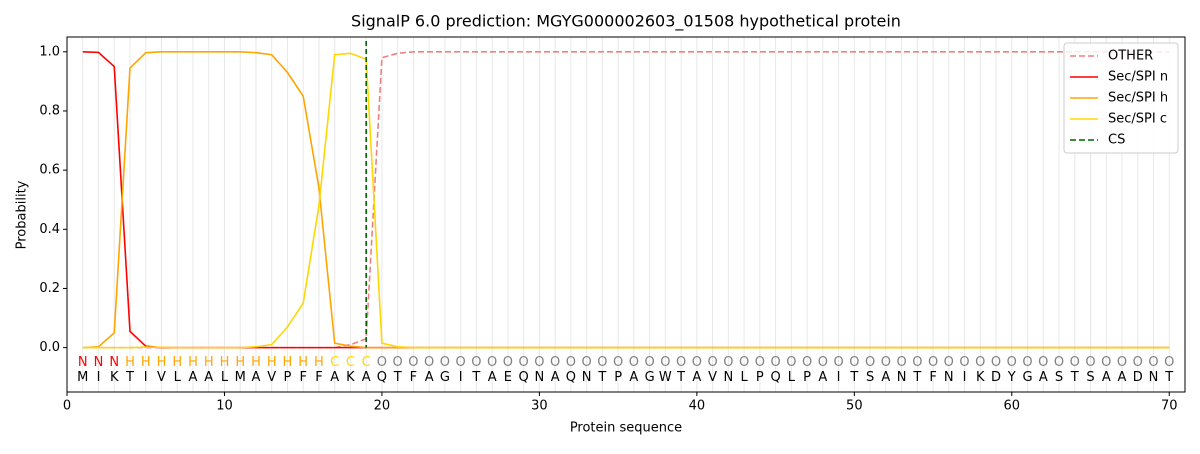 The width and height of the screenshot is (1200, 454). I want to click on y-tick-label: 0.6, so click(49, 170).